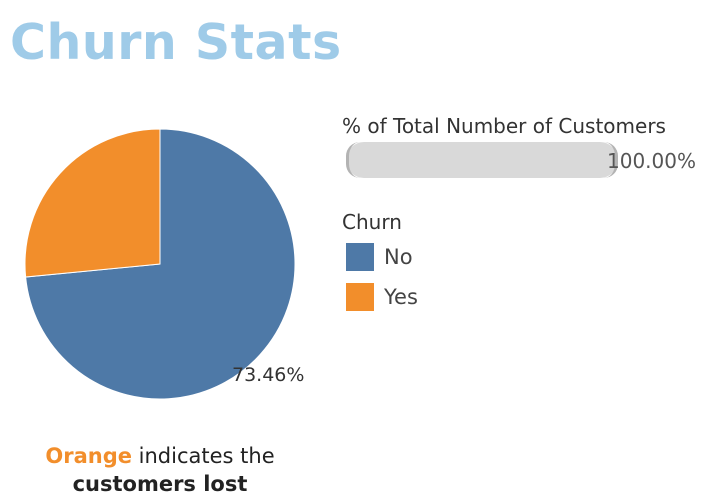  What do you see at coordinates (160, 470) in the screenshot?
I see `caption: Orange indicates the customers lost` at bounding box center [160, 470].